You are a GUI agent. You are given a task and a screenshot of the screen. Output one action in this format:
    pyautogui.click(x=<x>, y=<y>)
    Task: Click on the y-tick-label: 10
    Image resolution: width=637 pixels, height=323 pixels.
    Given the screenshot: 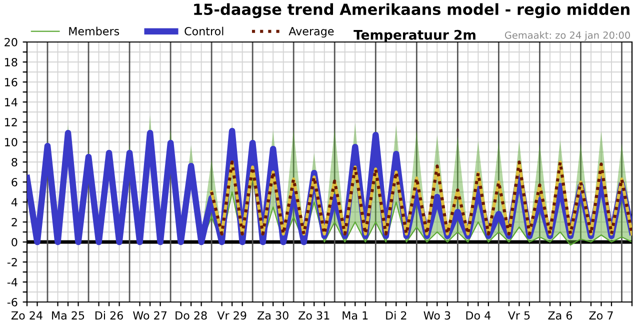 What is the action you would take?
    pyautogui.click(x=11, y=142)
    